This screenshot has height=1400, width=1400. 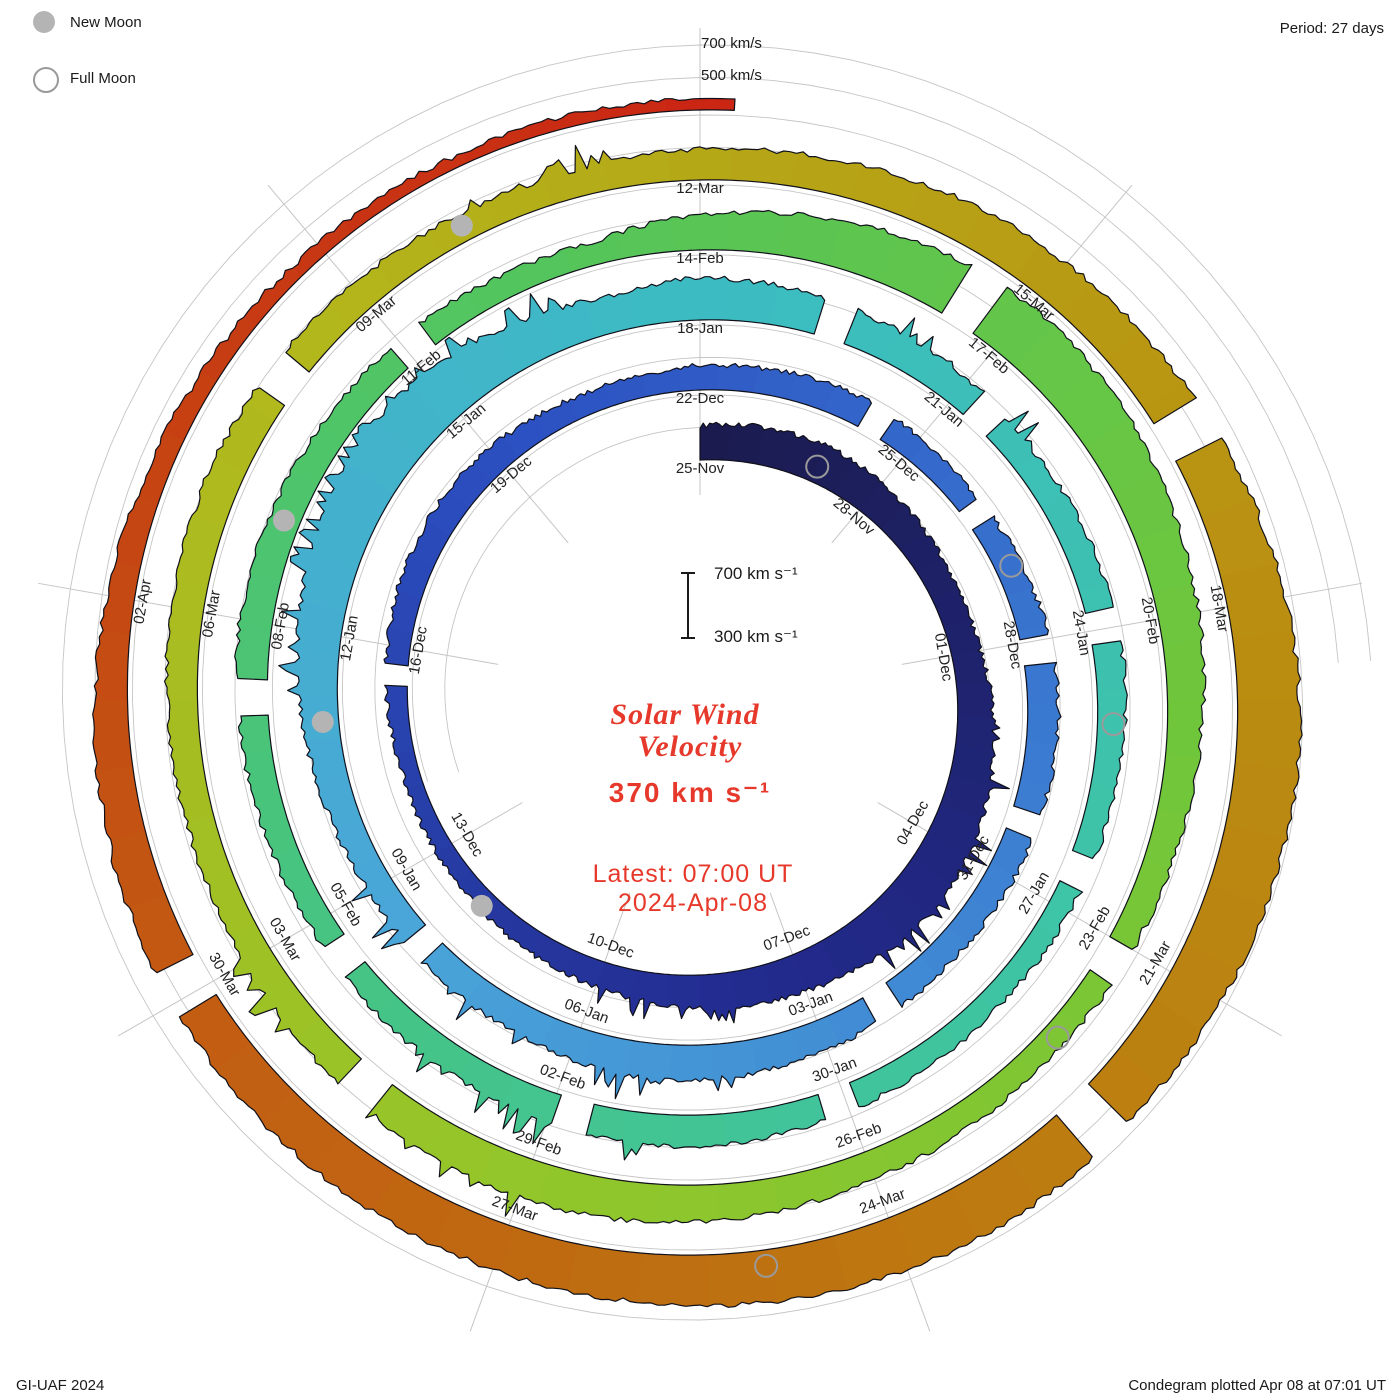 I want to click on chart-title-line1: Solar Wind, so click(x=685, y=714).